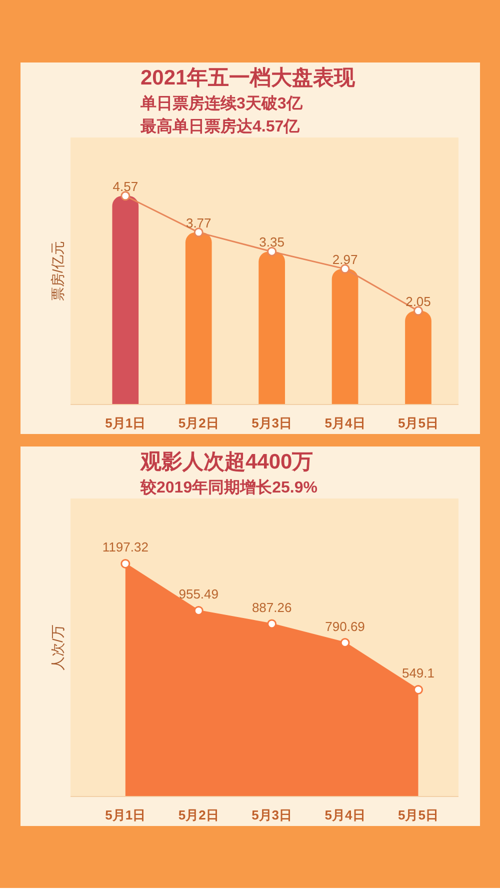 The width and height of the screenshot is (500, 889). I want to click on data-label: 887.26, so click(272, 607).